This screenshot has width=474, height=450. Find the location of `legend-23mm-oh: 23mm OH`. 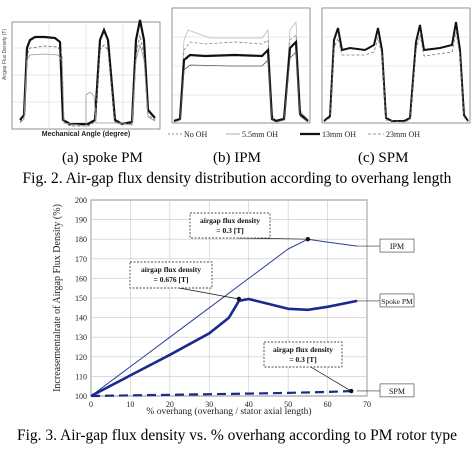

legend-23mm-oh: 23mm OH is located at coordinates (403, 134).